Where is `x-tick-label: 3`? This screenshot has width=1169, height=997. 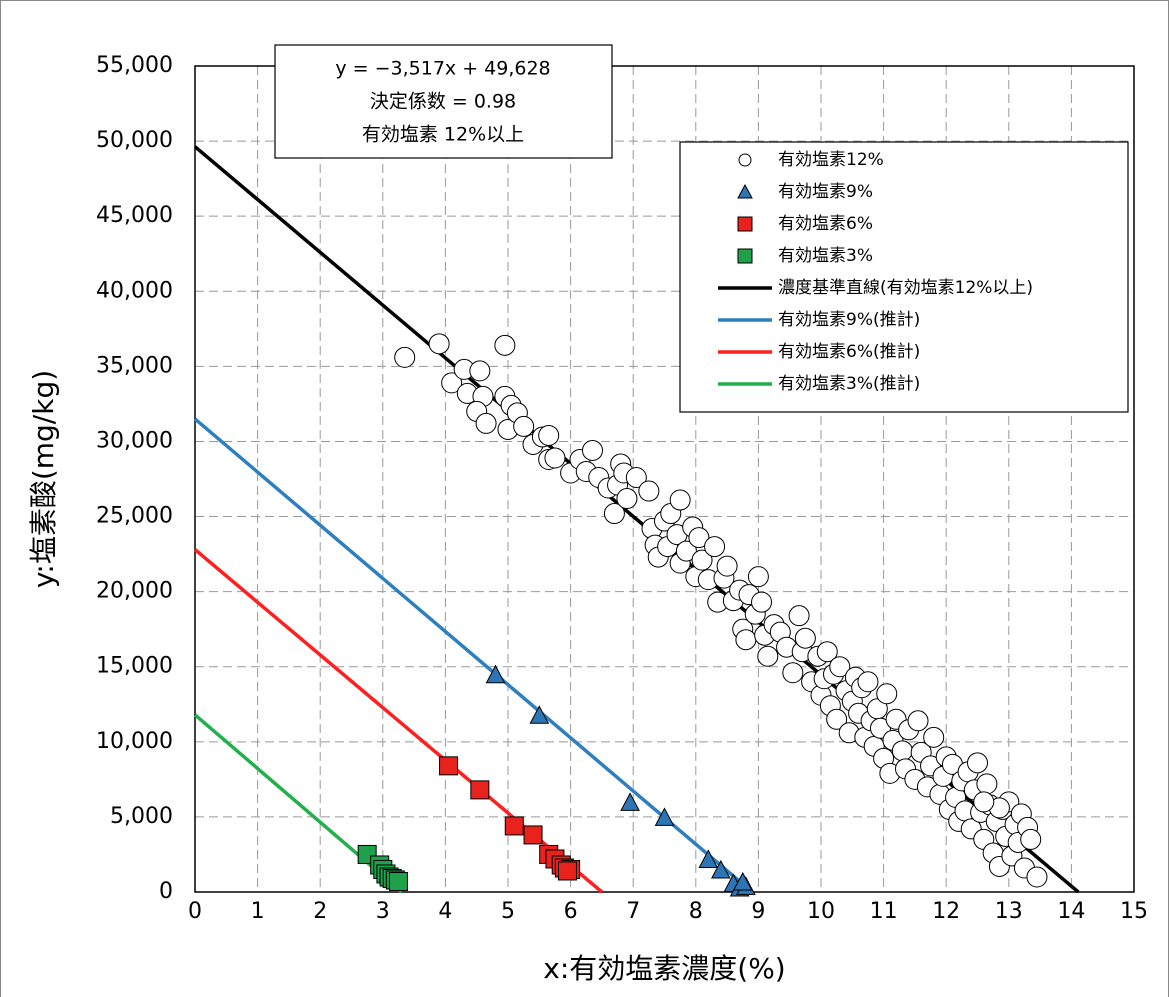
x-tick-label: 3 is located at coordinates (383, 911).